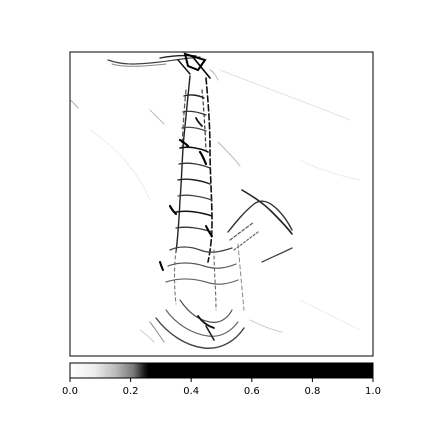 The image size is (432, 432). I want to click on colorbar-frame, so click(221, 370).